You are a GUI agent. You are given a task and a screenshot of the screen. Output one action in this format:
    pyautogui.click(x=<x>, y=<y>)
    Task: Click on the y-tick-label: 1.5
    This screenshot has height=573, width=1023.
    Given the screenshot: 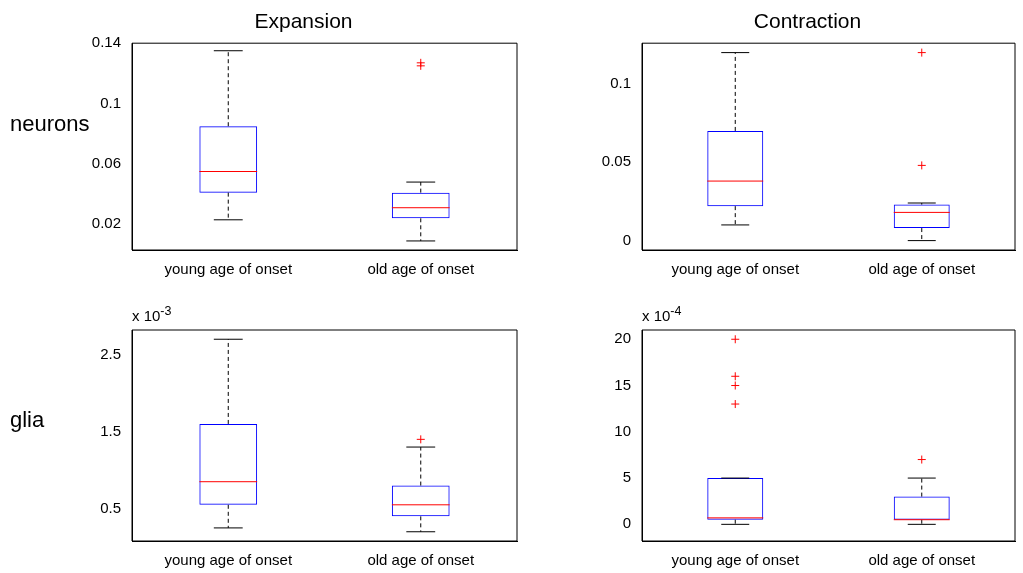 What is the action you would take?
    pyautogui.click(x=110, y=430)
    